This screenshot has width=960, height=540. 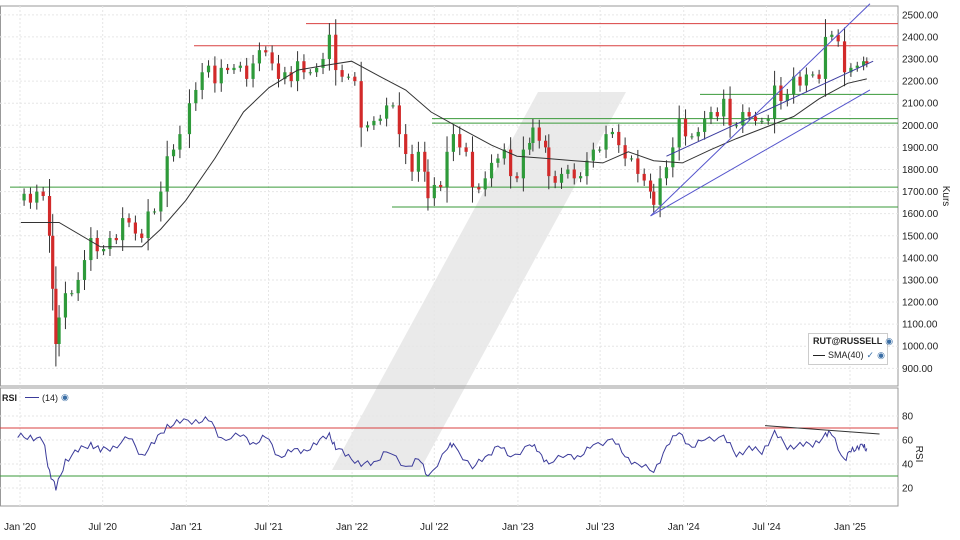 I want to click on x-tick-label: Jan '22, so click(x=352, y=527).